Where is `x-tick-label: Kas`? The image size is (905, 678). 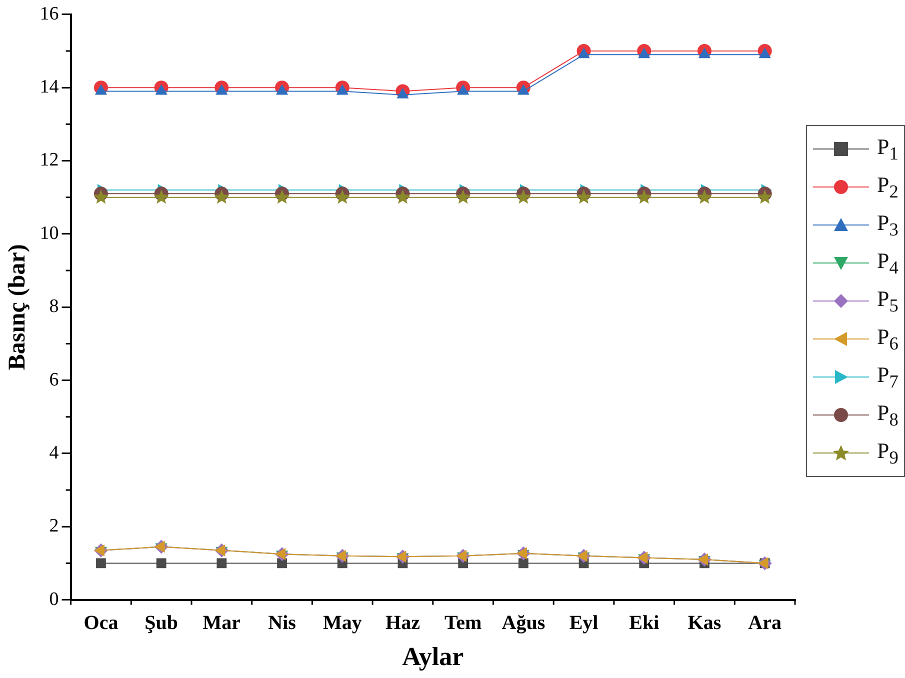
x-tick-label: Kas is located at coordinates (705, 623).